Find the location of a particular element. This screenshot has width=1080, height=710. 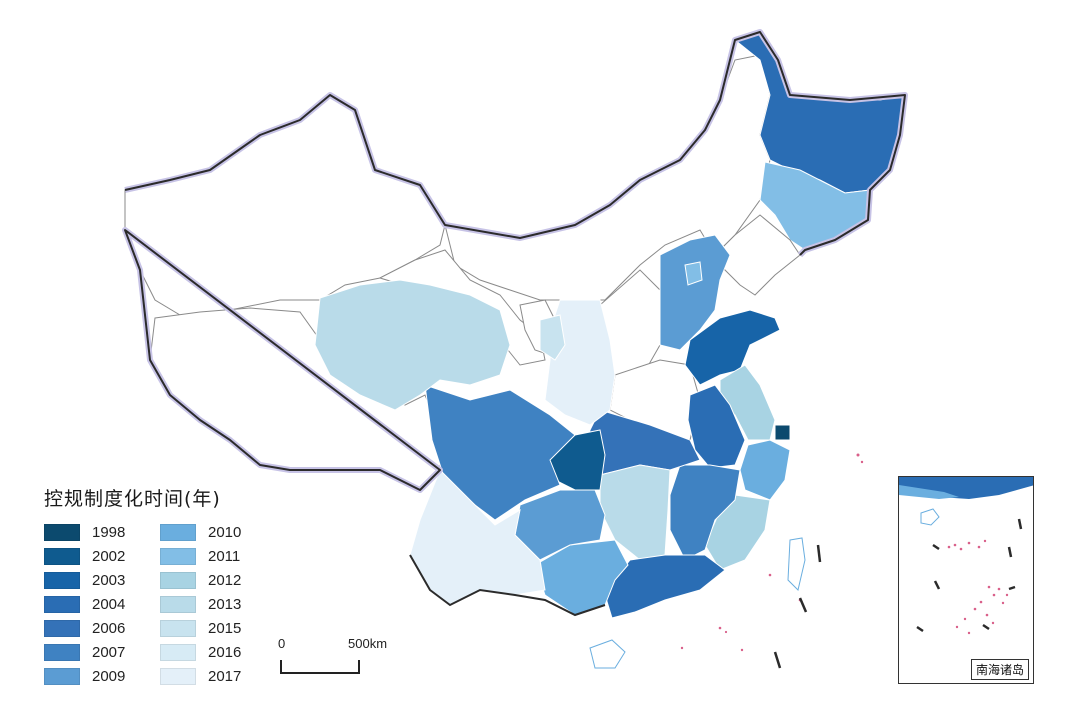

southwest-border is located at coordinates (507, 585).